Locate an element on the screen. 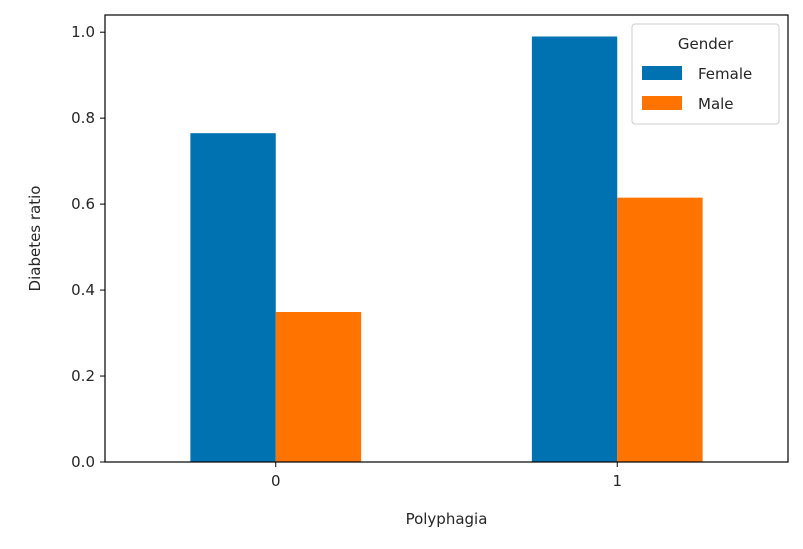 This screenshot has width=803, height=549. y-axis-label: Diabetes ratio is located at coordinates (35, 239).